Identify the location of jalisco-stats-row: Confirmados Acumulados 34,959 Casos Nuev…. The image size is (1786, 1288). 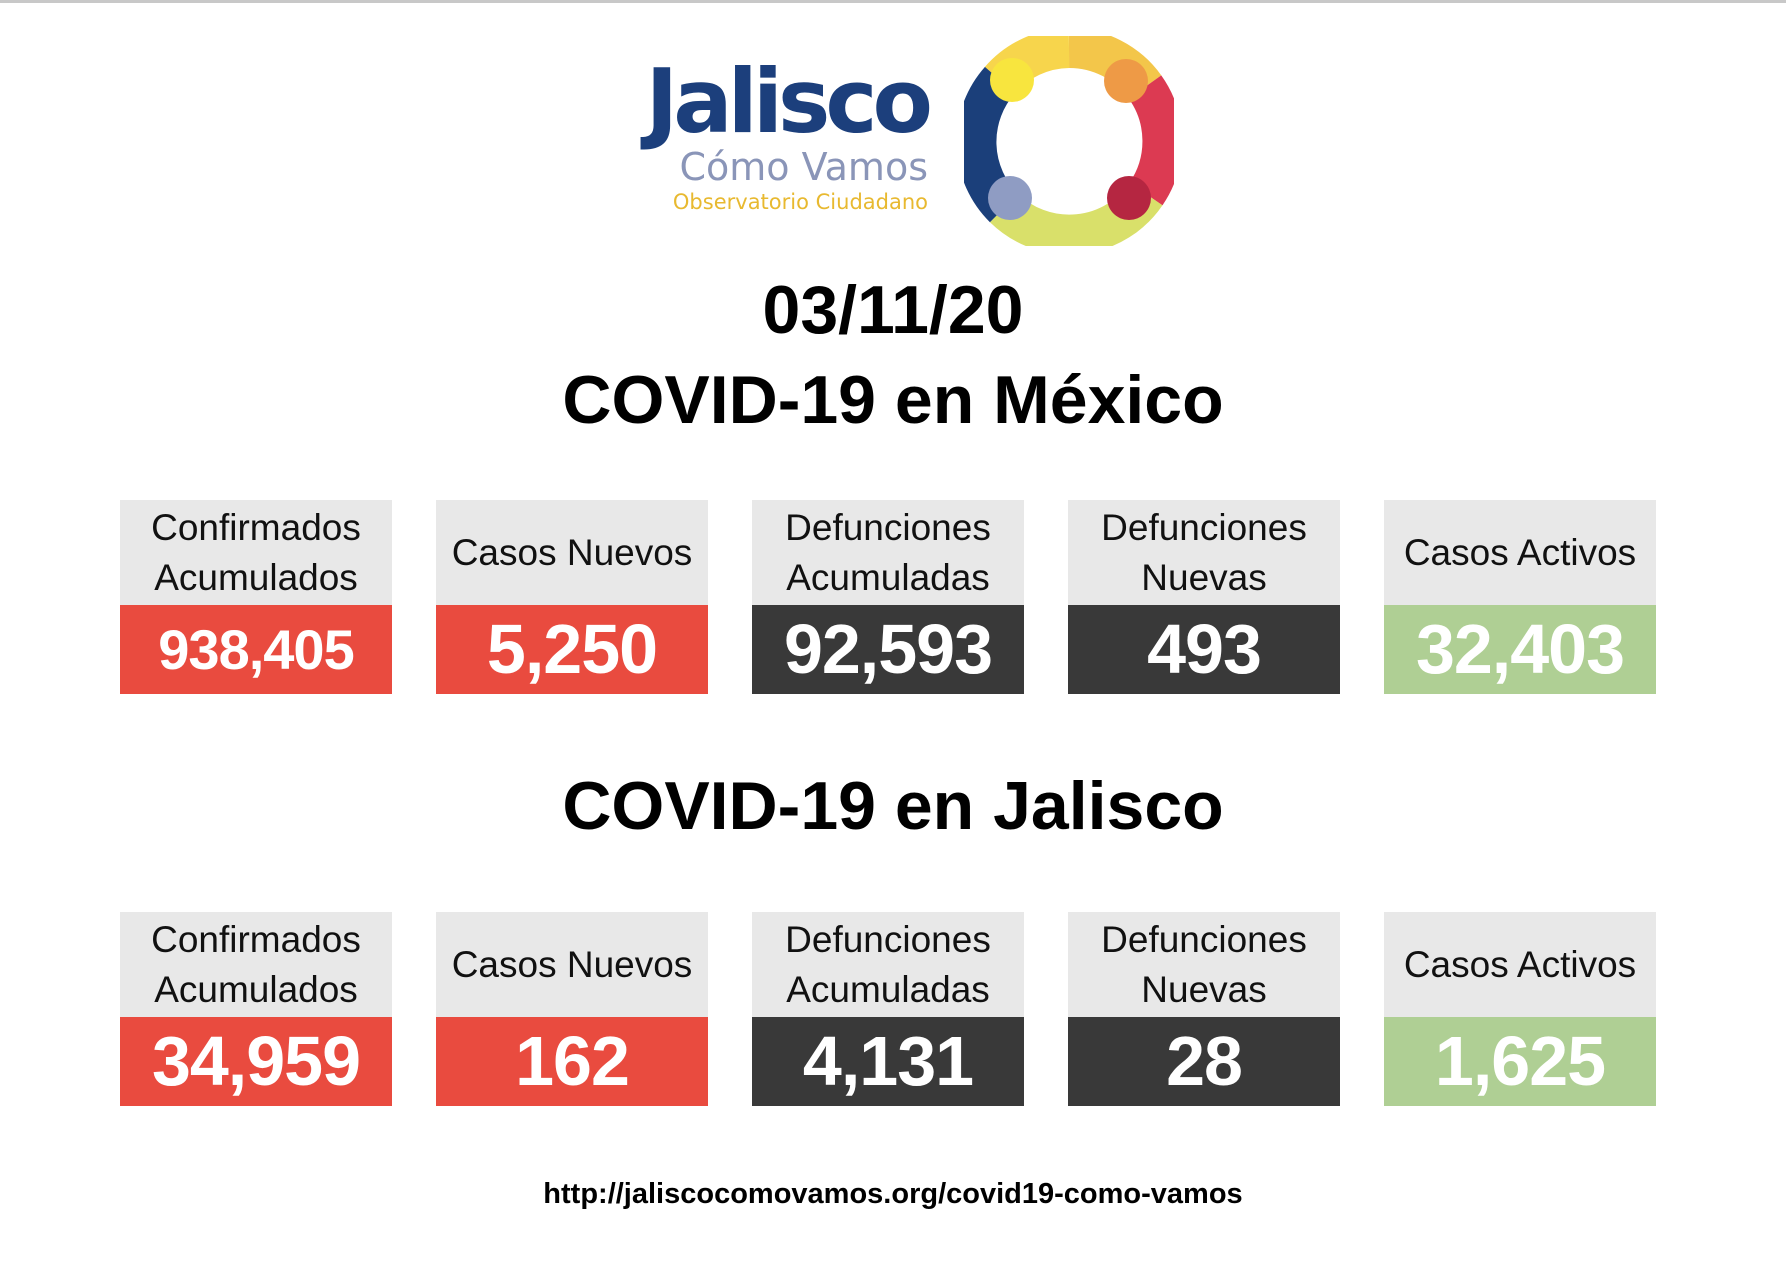
(894, 1010).